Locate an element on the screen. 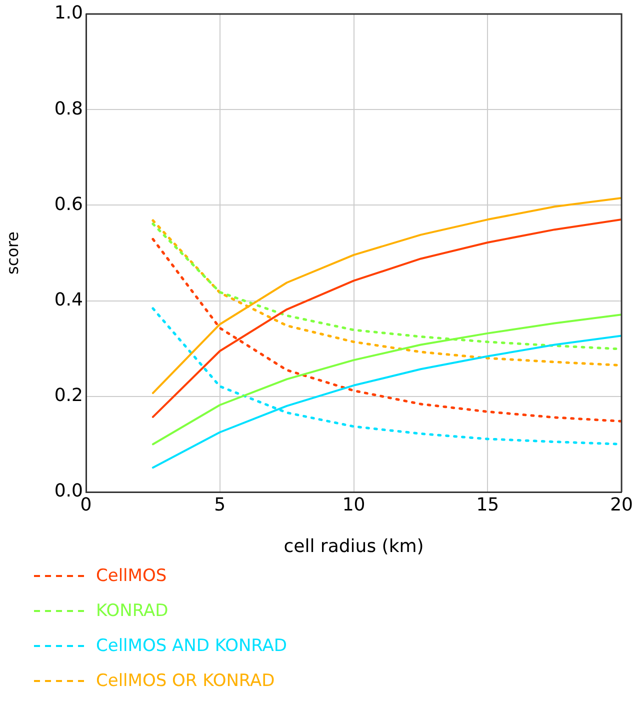 The image size is (636, 701). x-tick-label: 10 is located at coordinates (354, 505).